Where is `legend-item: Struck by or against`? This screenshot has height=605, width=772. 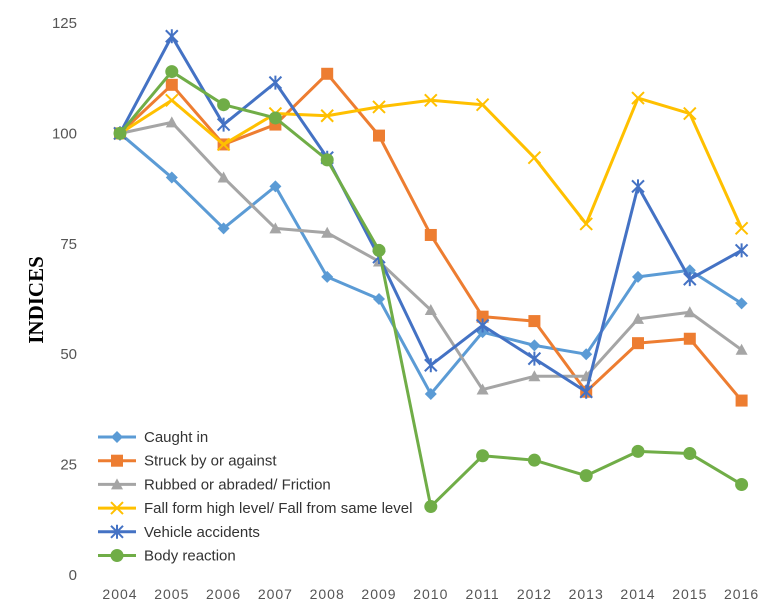
legend-item: Struck by or against is located at coordinates (187, 461).